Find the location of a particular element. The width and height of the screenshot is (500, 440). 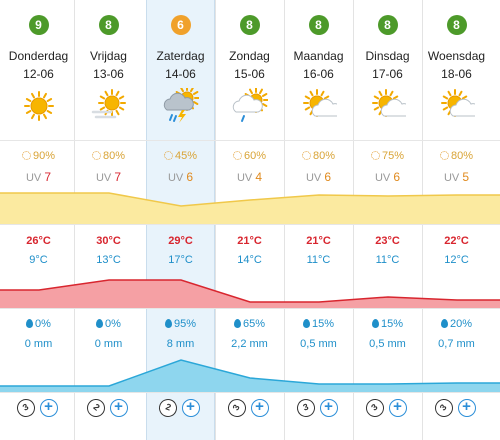

rain-band-chart is located at coordinates (250, 375).